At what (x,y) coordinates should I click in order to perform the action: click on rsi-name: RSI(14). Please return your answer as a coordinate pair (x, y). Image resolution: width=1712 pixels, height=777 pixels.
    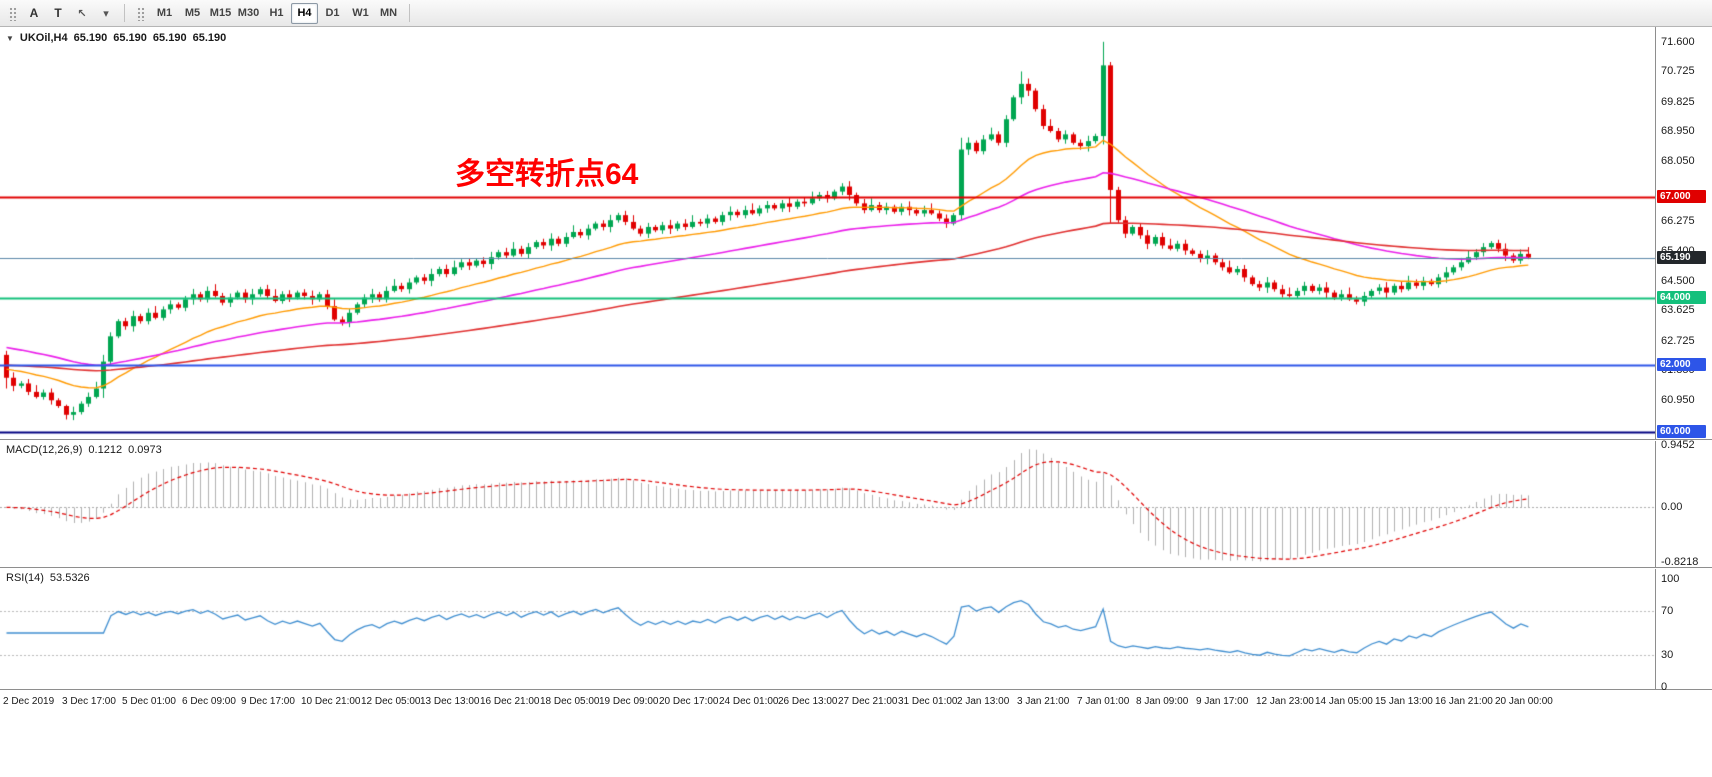
    Looking at the image, I should click on (25, 578).